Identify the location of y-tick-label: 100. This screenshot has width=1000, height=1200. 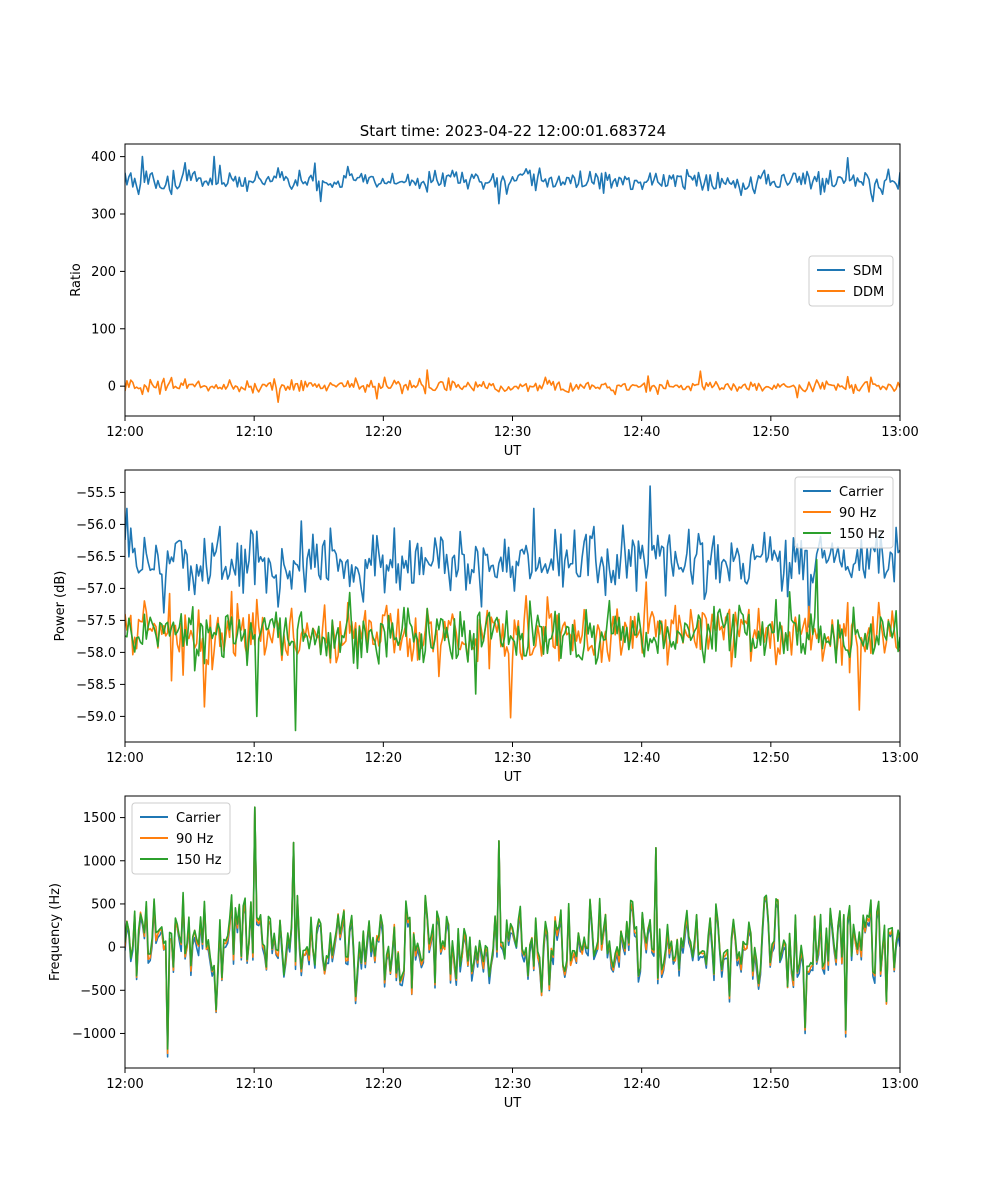
(103, 329).